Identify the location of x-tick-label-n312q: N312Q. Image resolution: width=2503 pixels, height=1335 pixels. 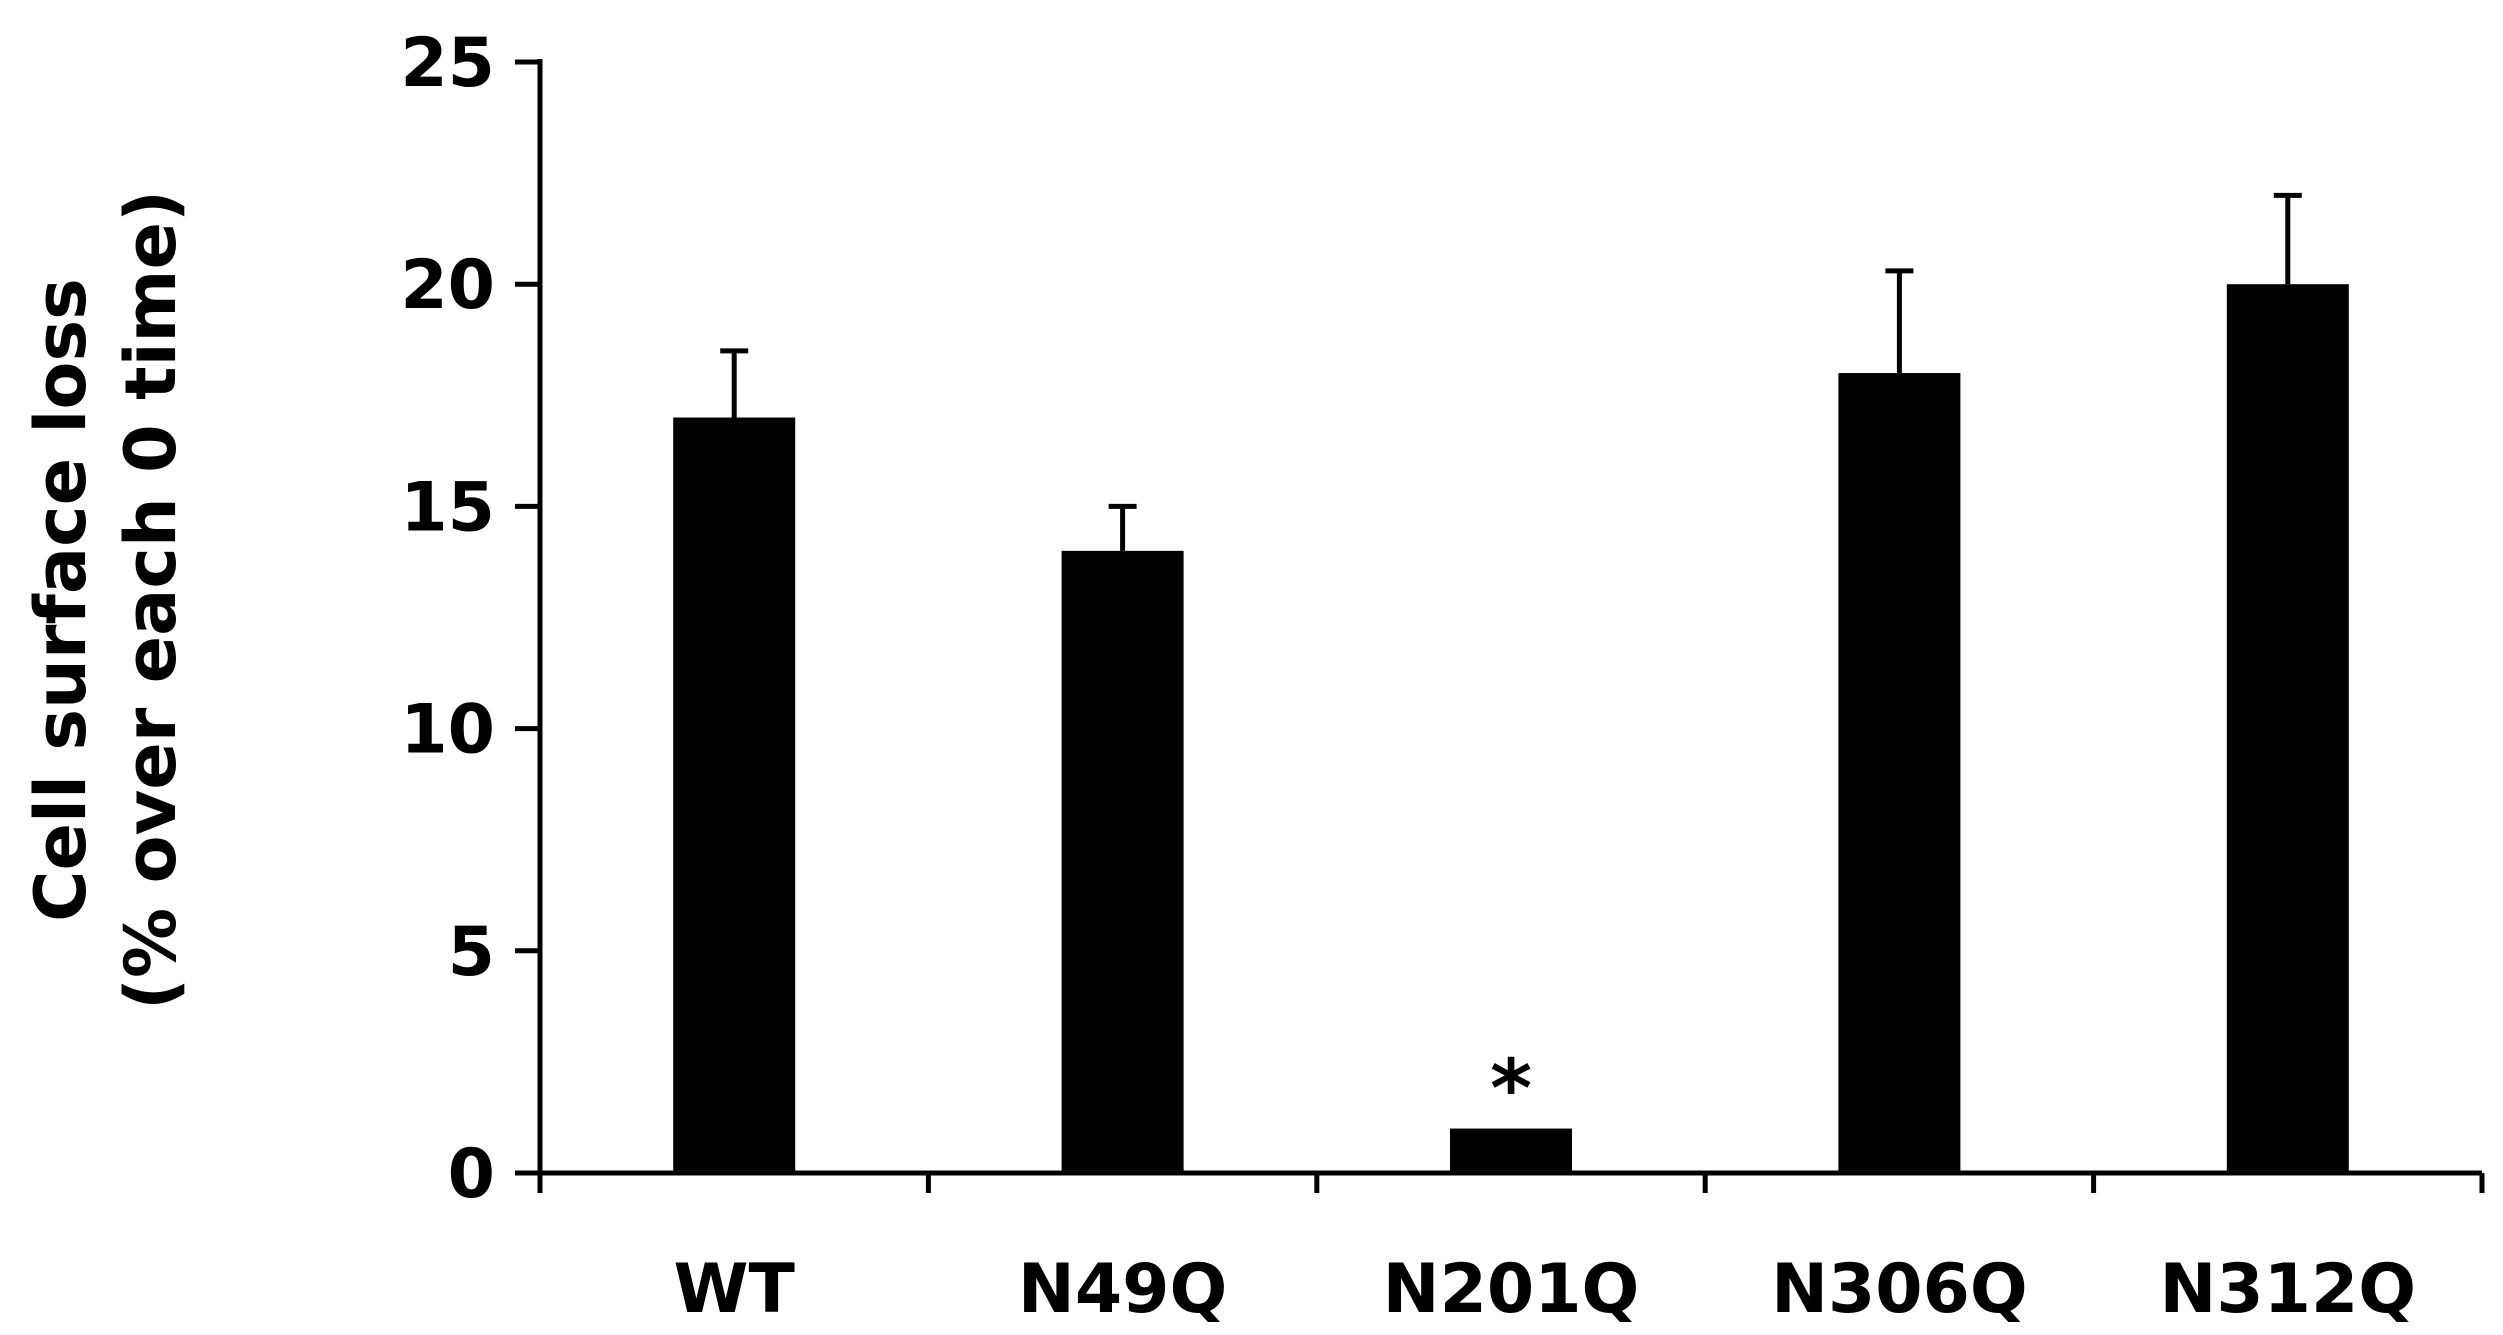
(2287, 1289).